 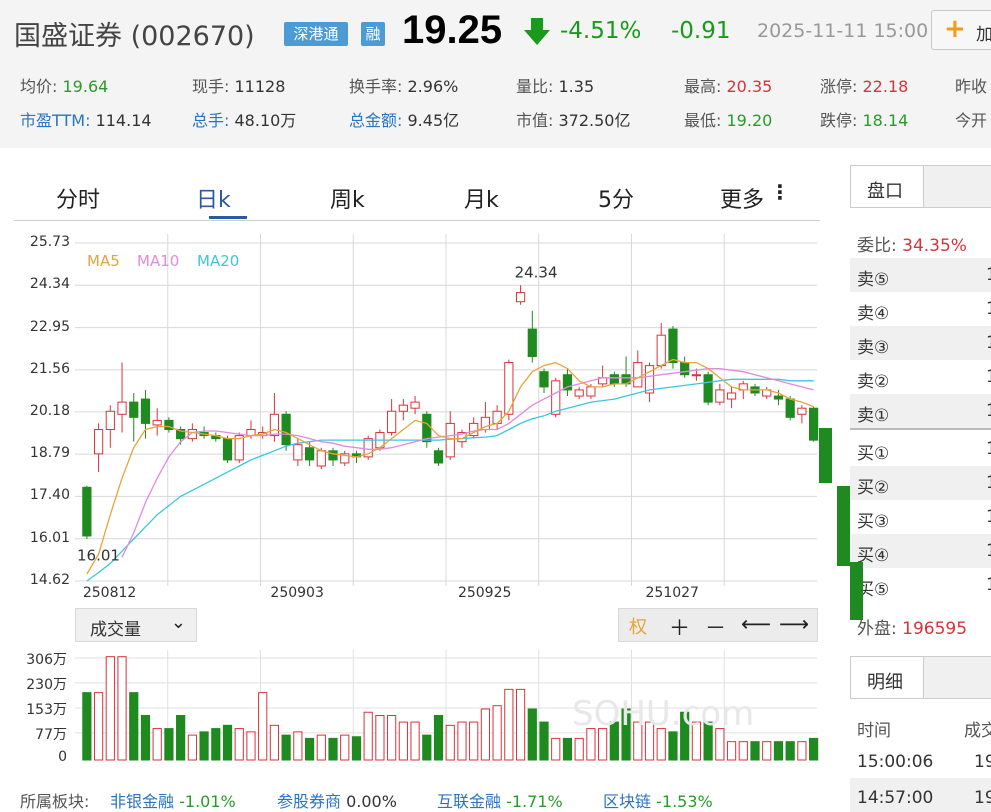 What do you see at coordinates (417, 196) in the screenshot?
I see `period-tabs: 分时 日k 周k 月k 5分 更多 ⋮` at bounding box center [417, 196].